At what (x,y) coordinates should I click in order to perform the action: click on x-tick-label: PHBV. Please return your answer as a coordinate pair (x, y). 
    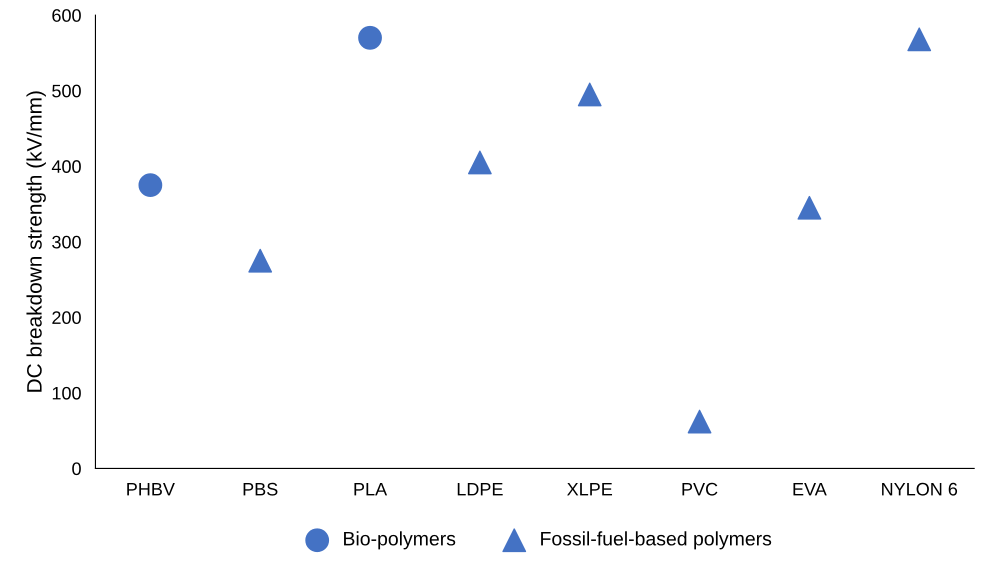
    Looking at the image, I should click on (151, 489).